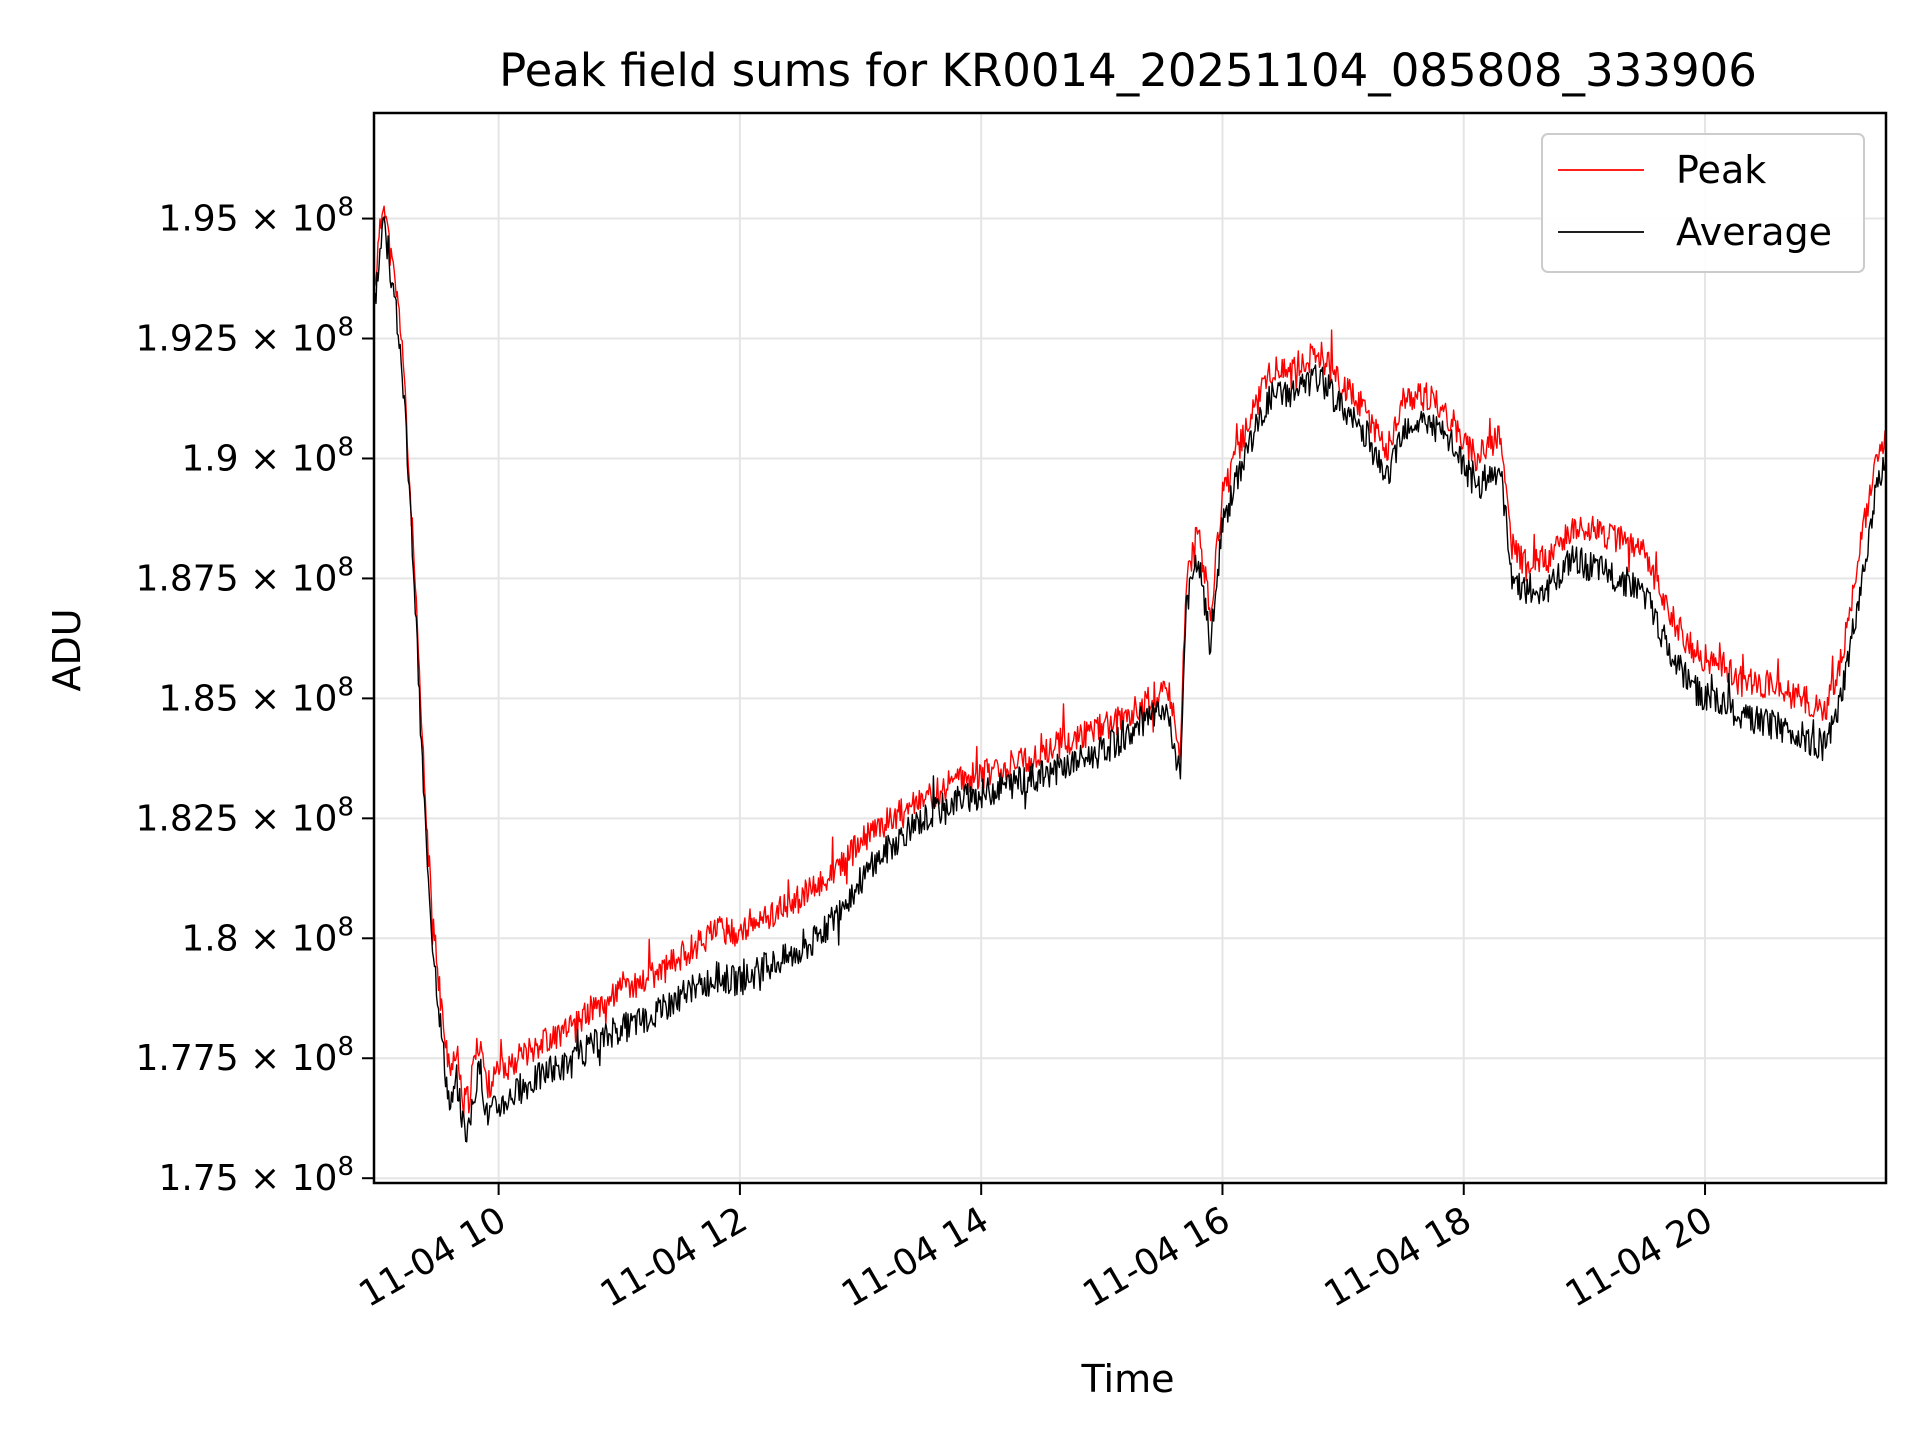  What do you see at coordinates (256, 1175) in the screenshot?
I see `y-tick-label: 1.75 × 108` at bounding box center [256, 1175].